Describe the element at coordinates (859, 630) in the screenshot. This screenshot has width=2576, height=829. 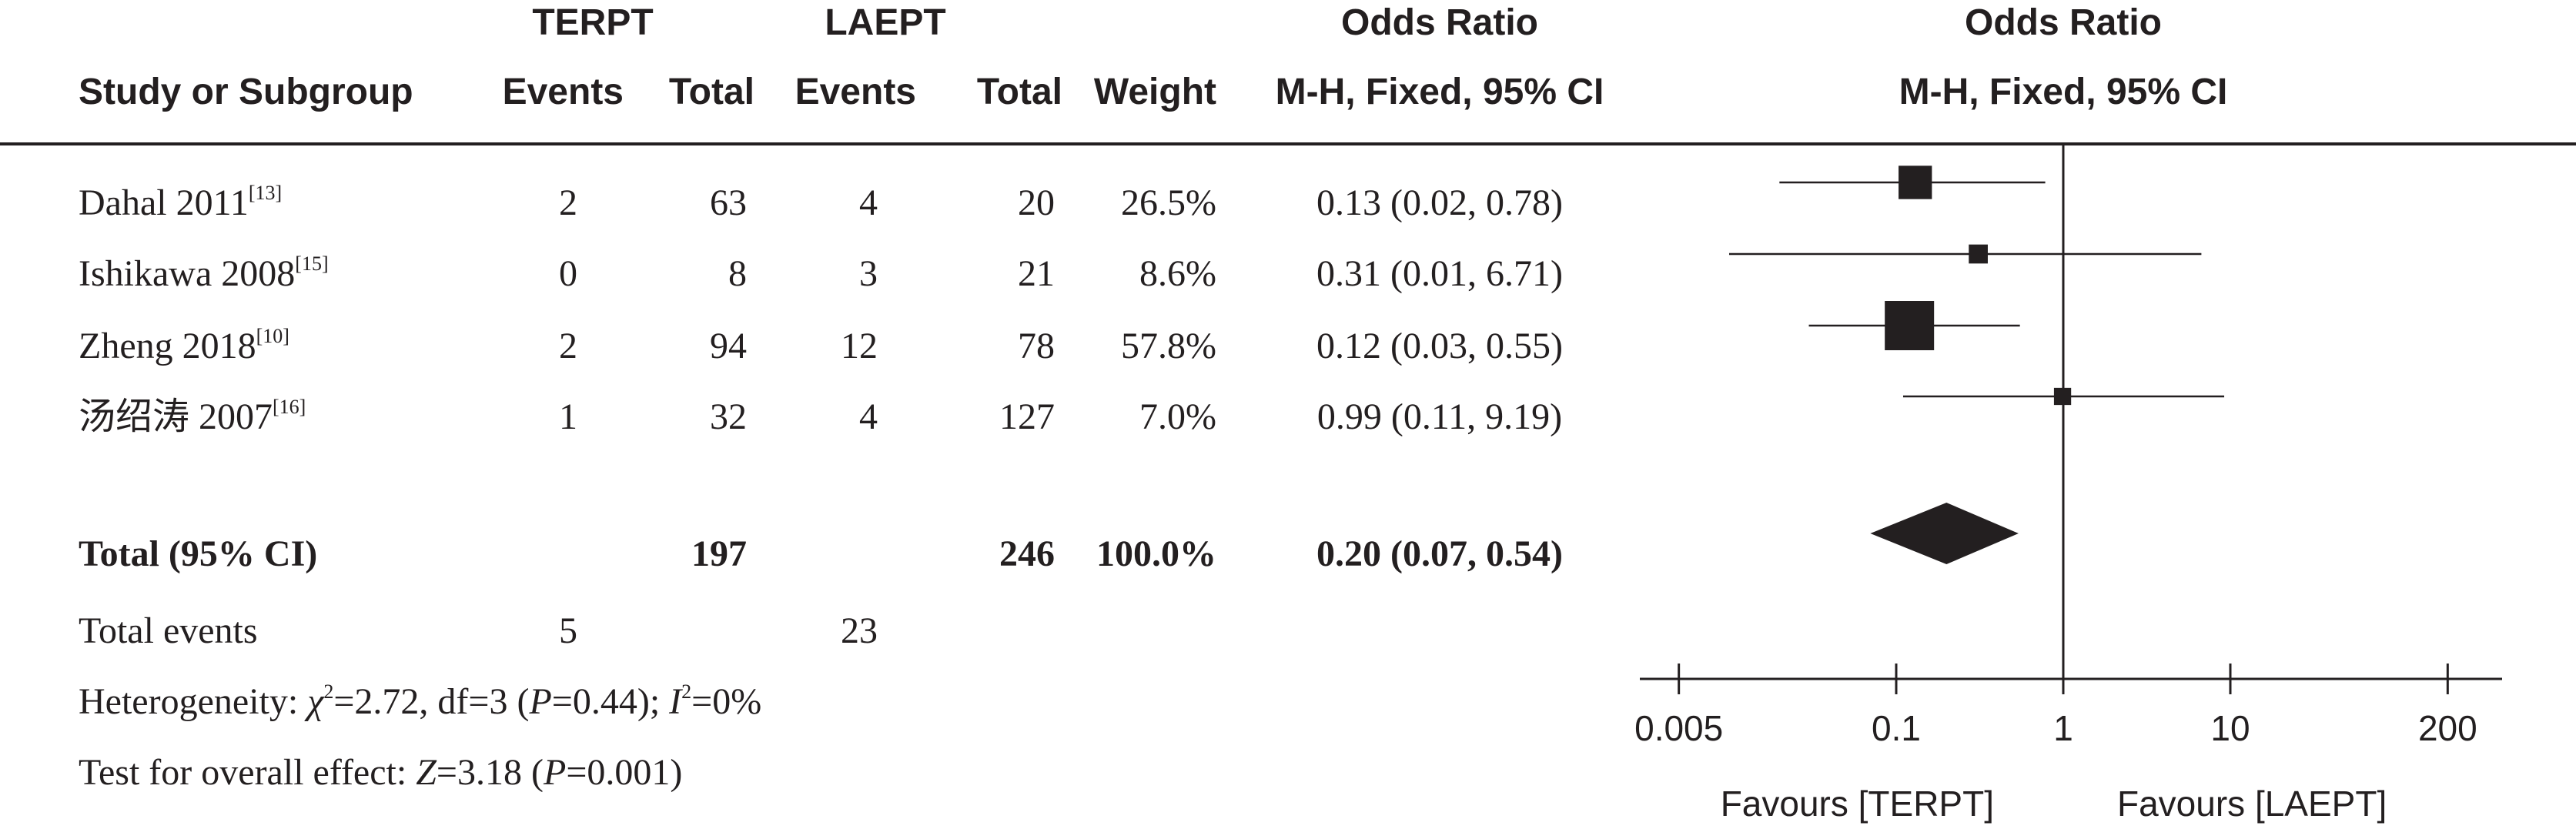
I see `total-events2: 23` at that location.